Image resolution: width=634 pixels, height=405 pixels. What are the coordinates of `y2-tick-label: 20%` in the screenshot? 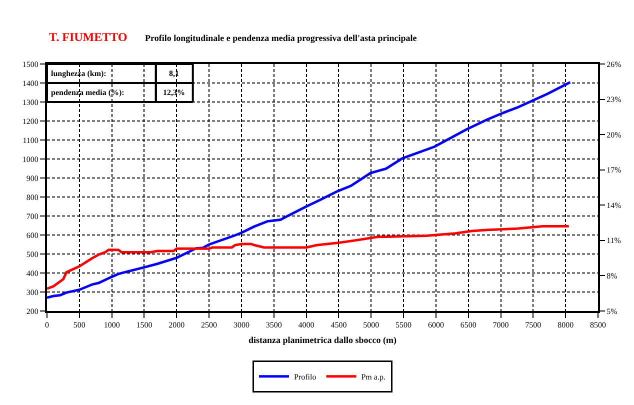 It's located at (614, 135).